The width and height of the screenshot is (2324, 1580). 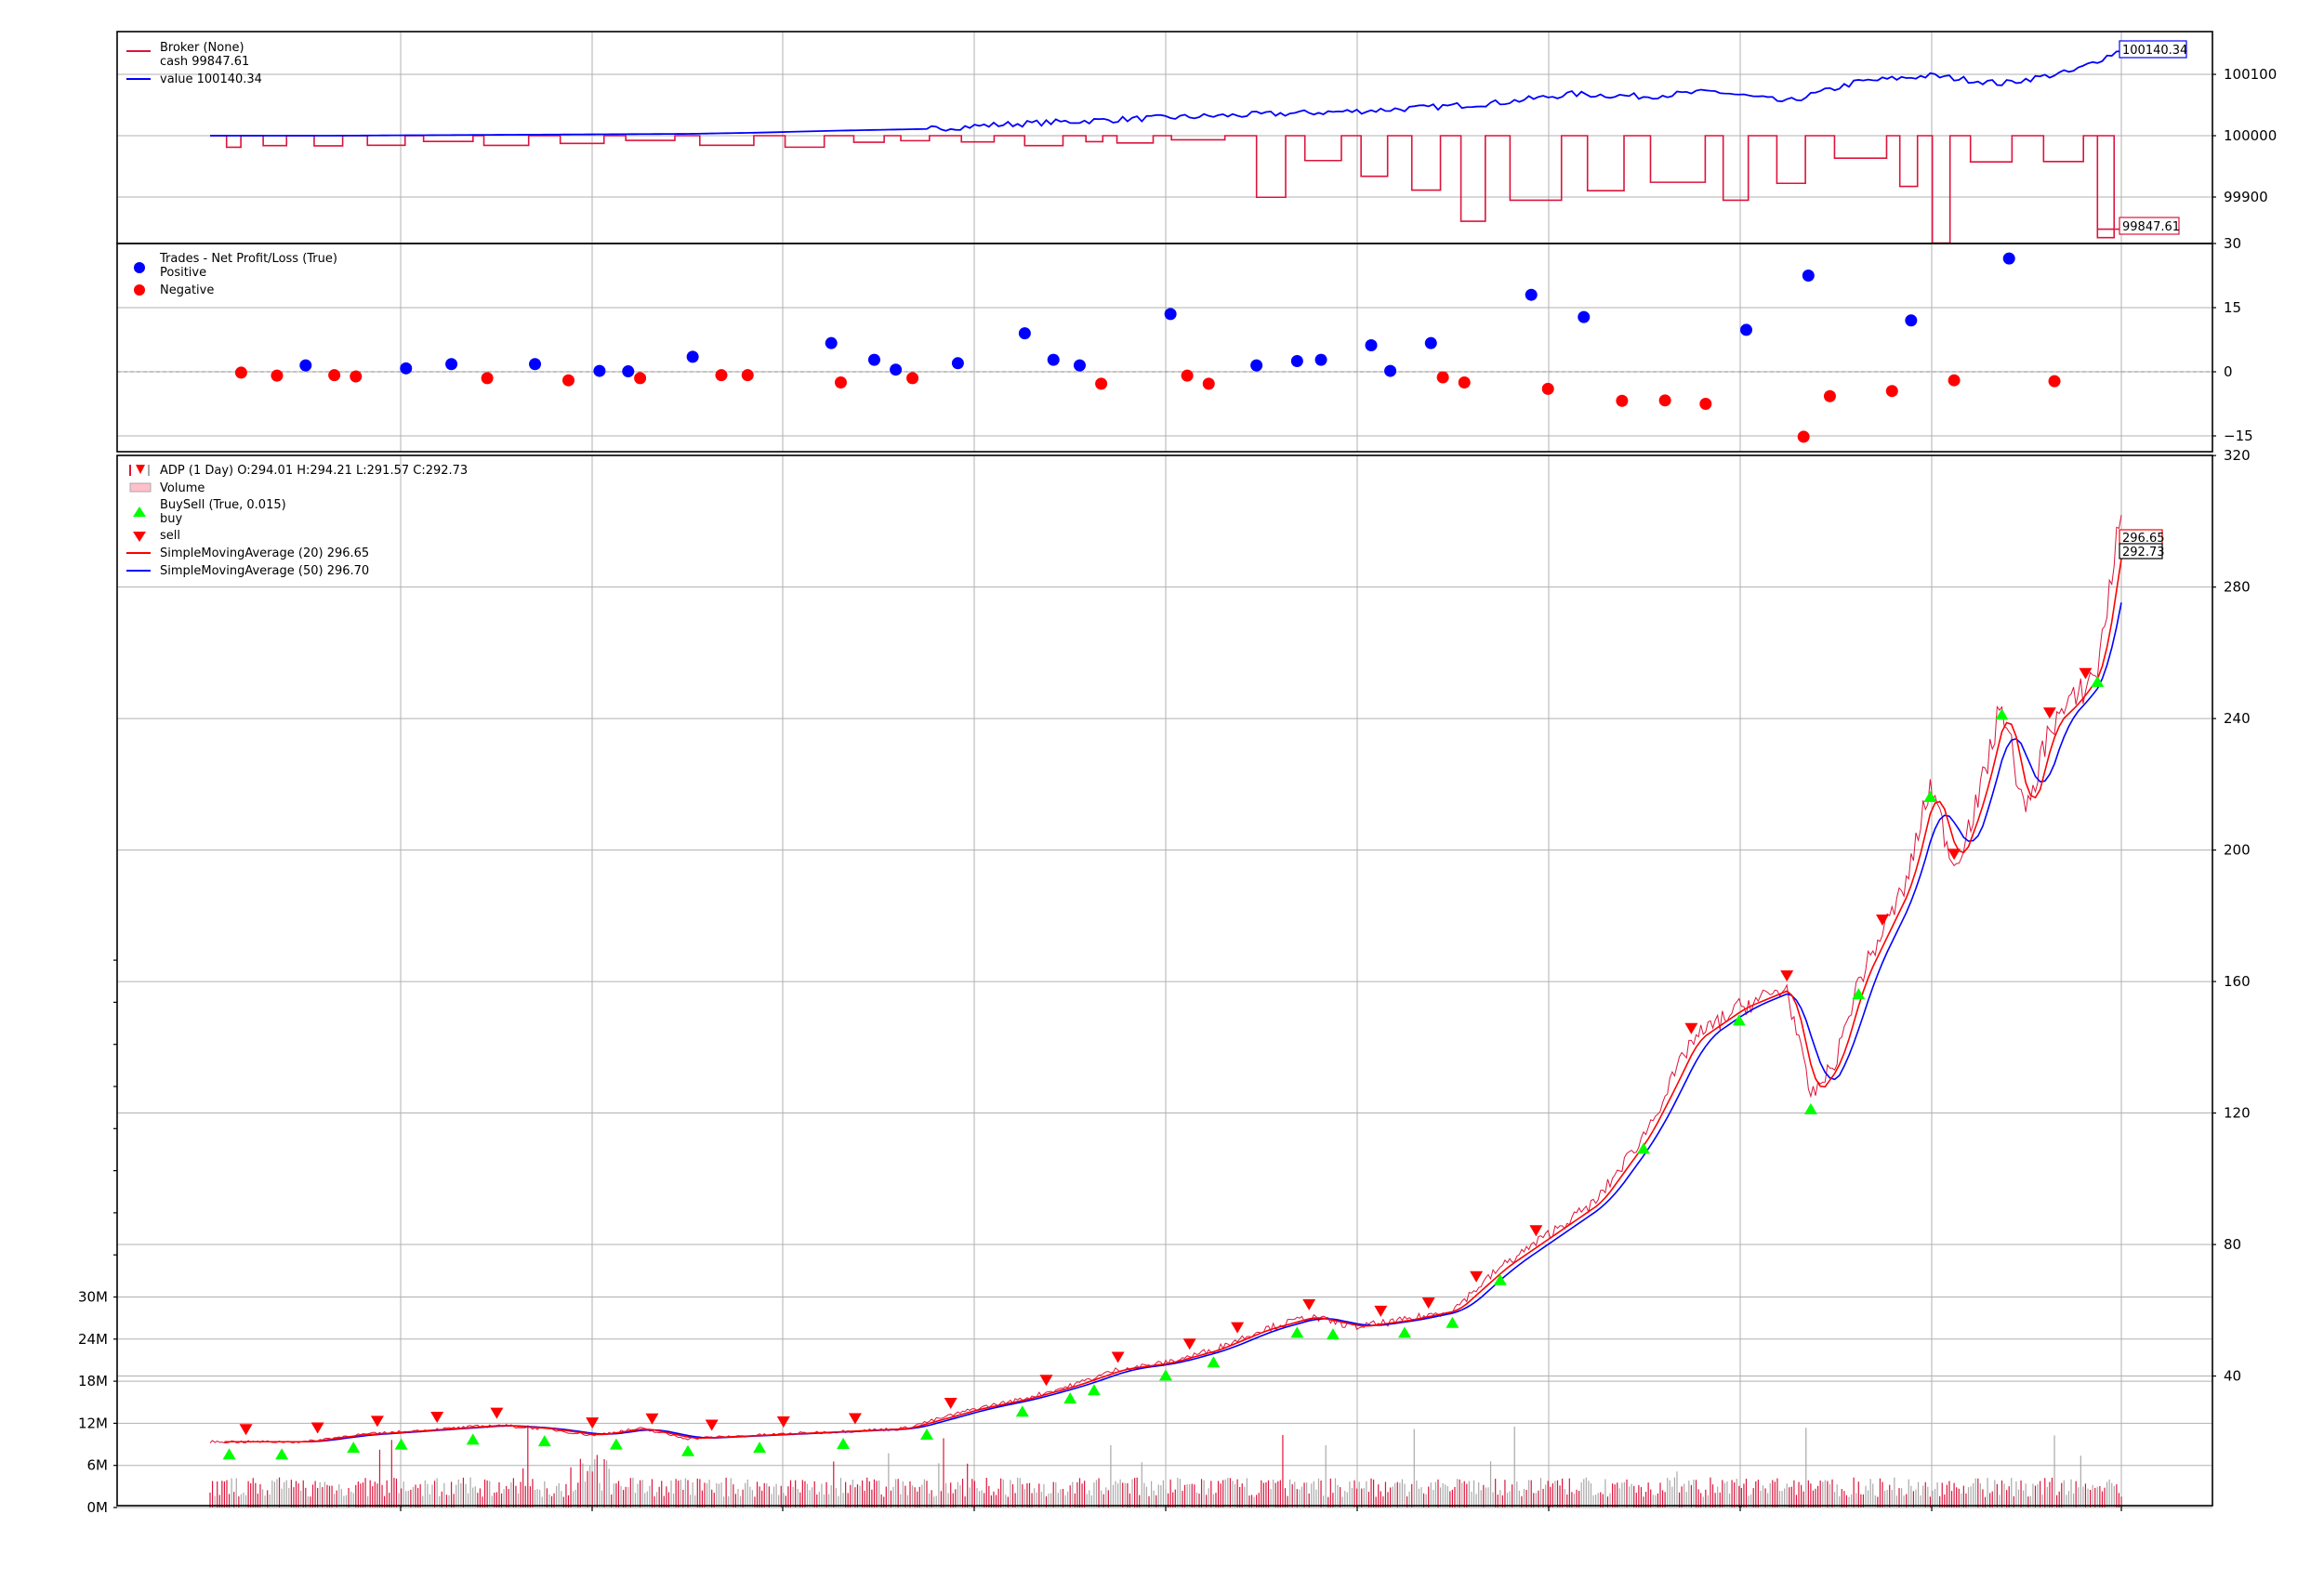 I want to click on broker-ytick-tick-label: 99900, so click(x=2246, y=197).